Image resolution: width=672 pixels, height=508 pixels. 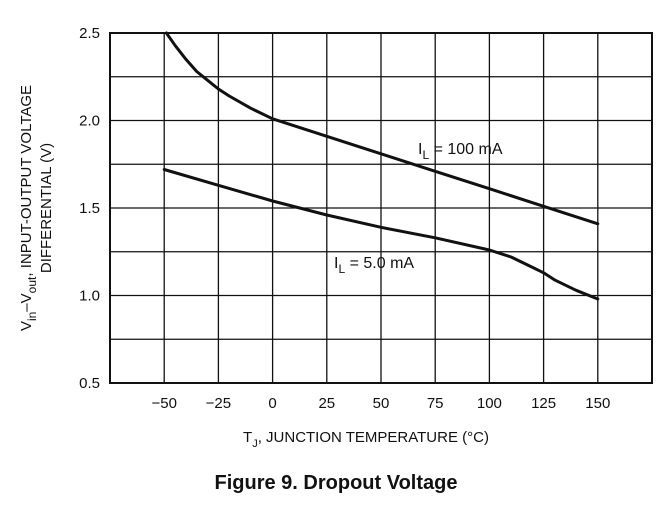 I want to click on figure-caption: Figure 9. Dropout Voltage, so click(x=336, y=483).